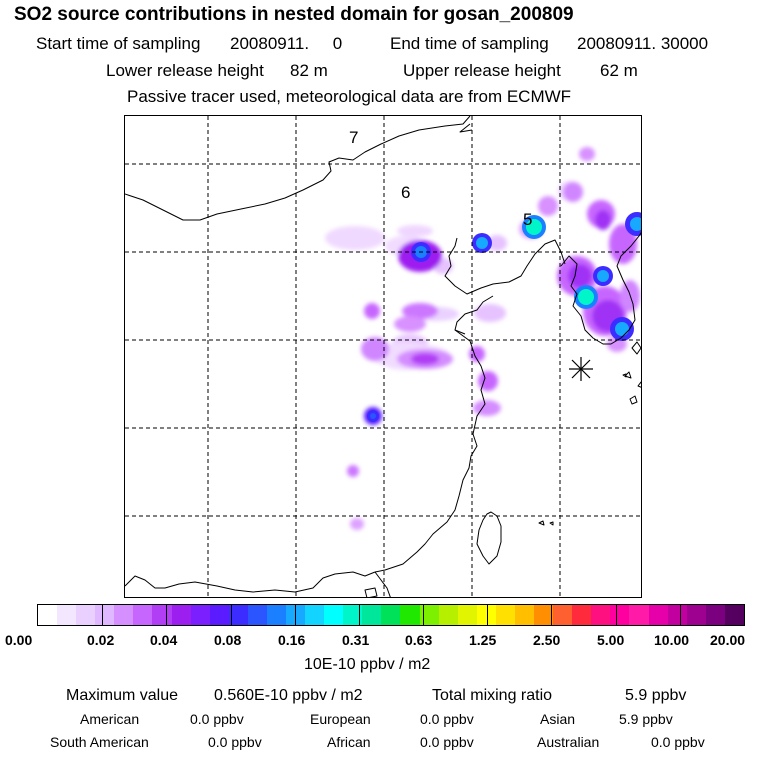  Describe the element at coordinates (419, 640) in the screenshot. I see `colorbar-tick-label: 0.63` at that location.